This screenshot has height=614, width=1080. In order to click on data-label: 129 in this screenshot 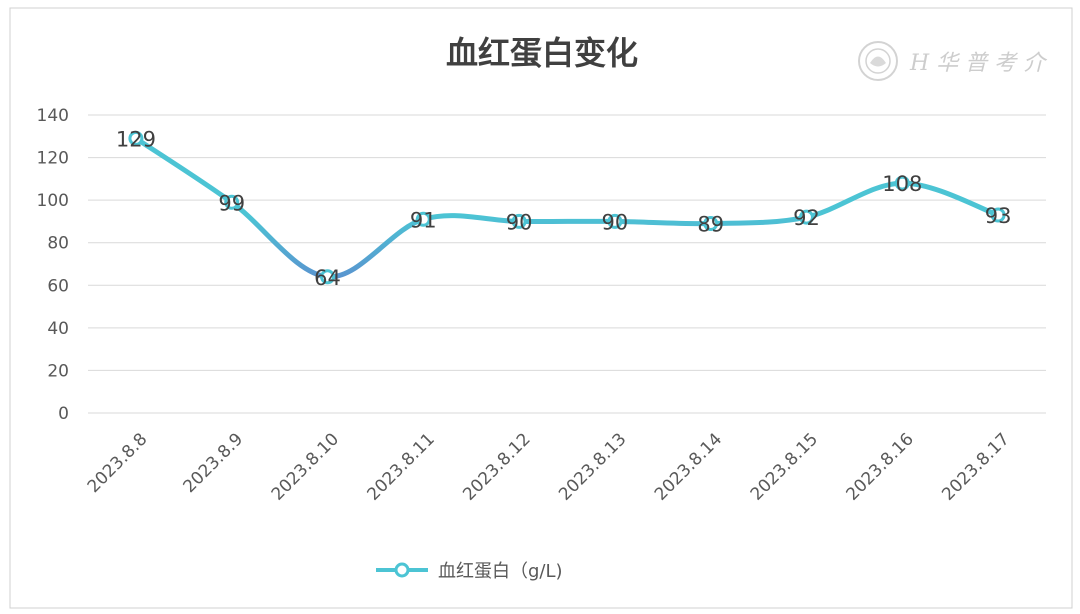, I will do `click(136, 139)`.